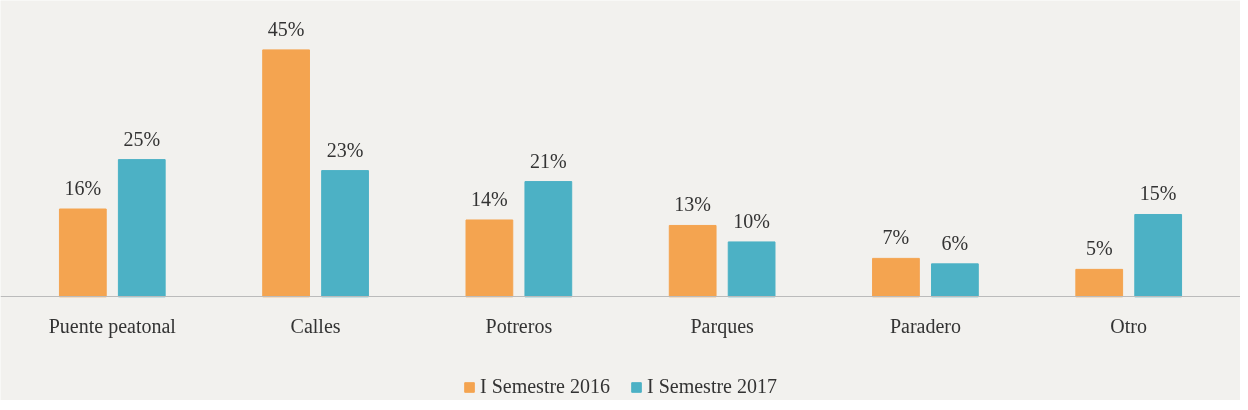 The height and width of the screenshot is (410, 1248). I want to click on legend-label: I Semestre 2017, so click(712, 386).